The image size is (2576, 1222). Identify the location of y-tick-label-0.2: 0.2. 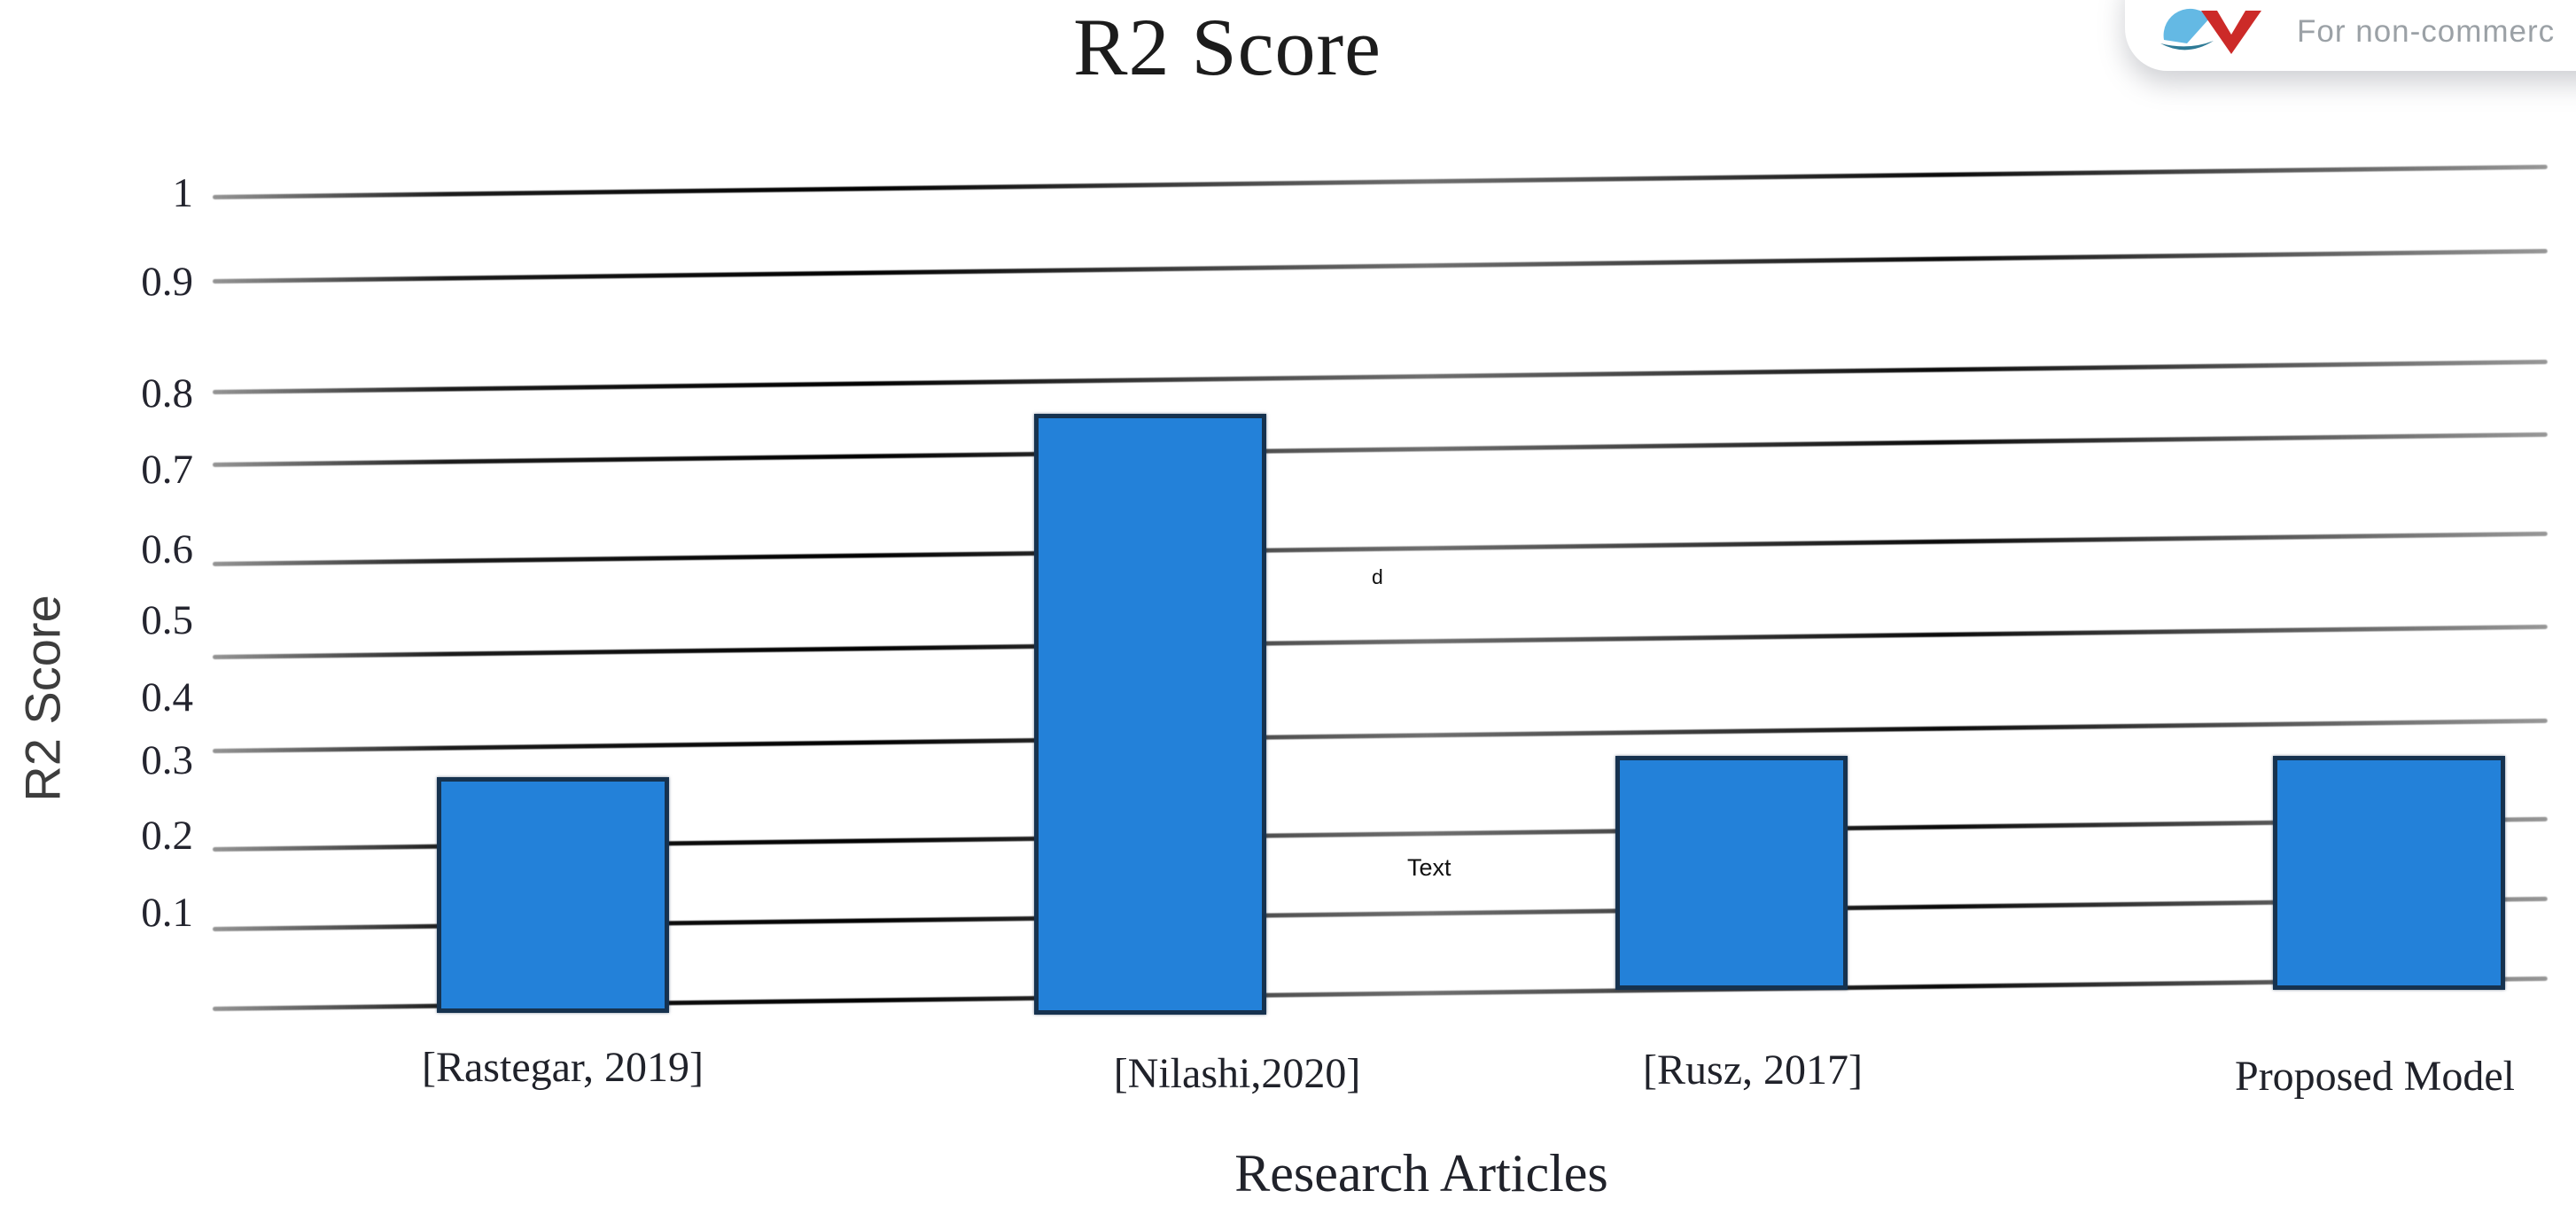
(167, 836).